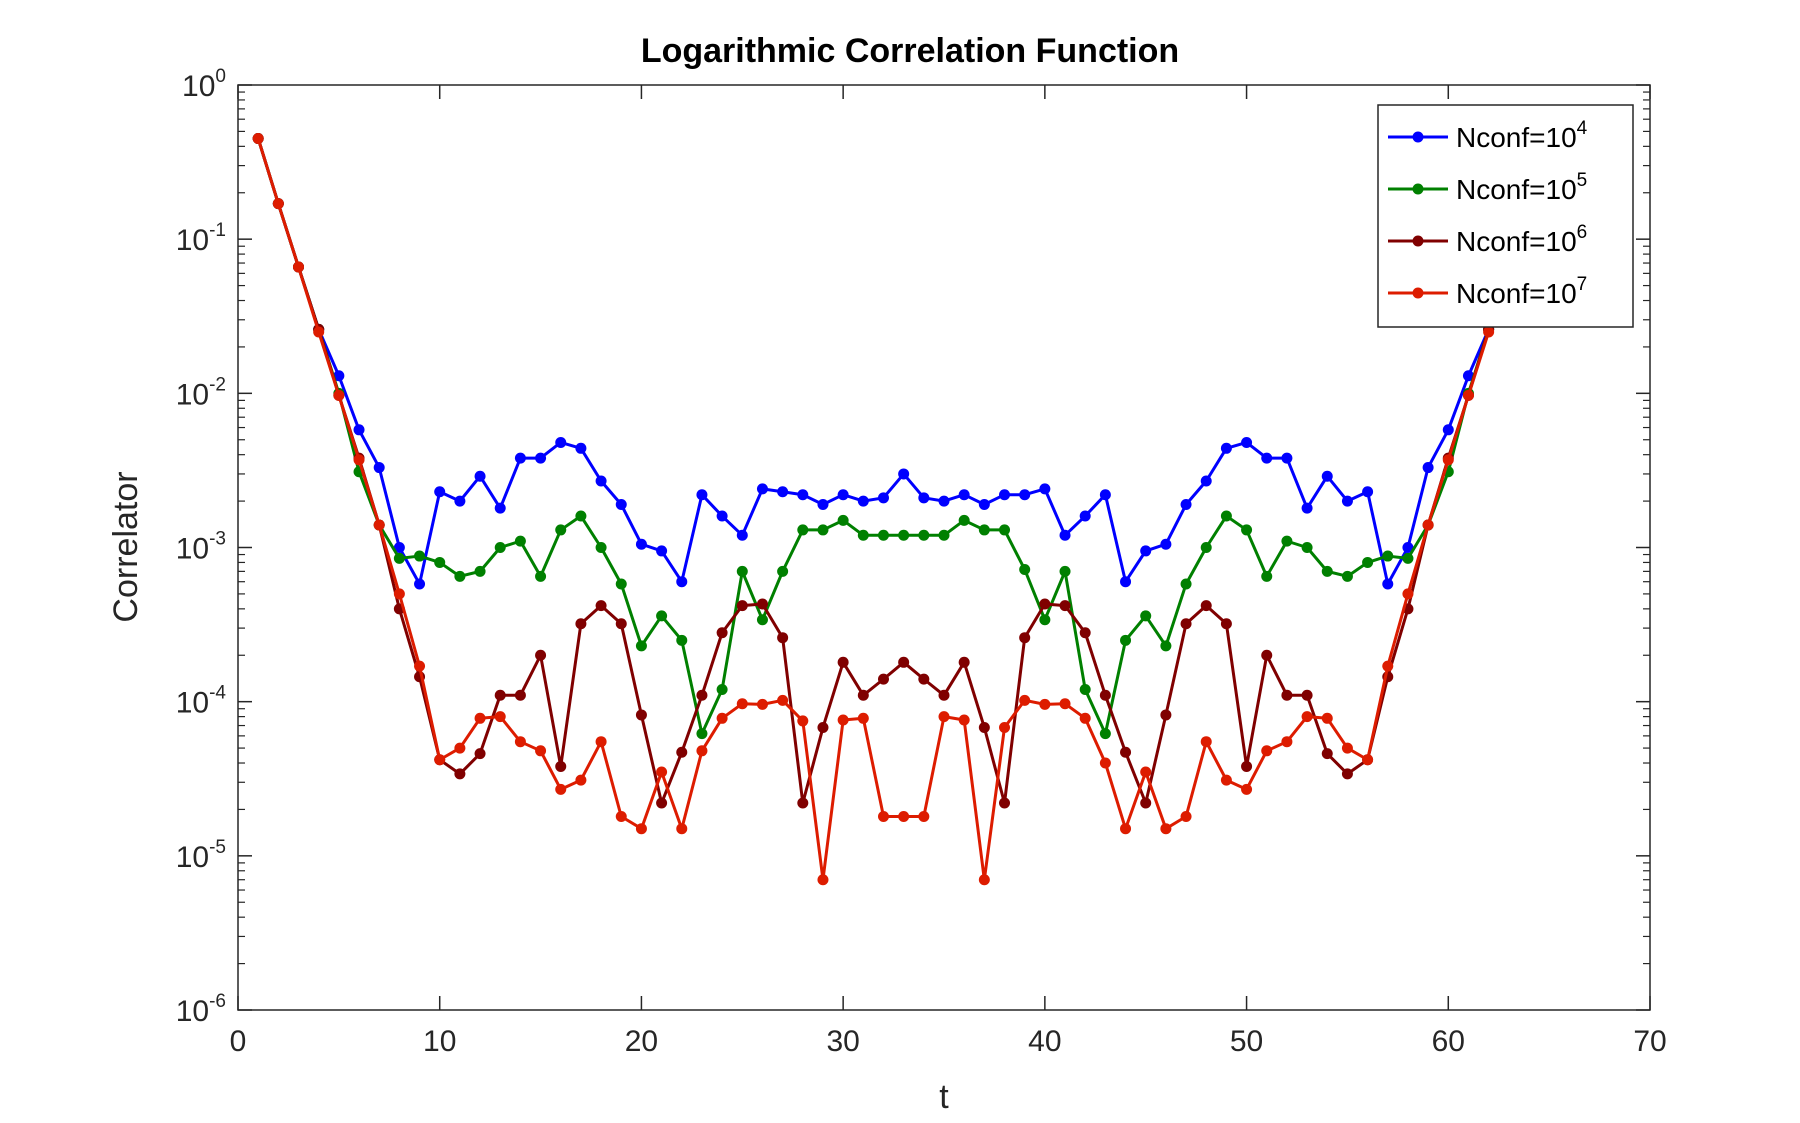  What do you see at coordinates (1521, 187) in the screenshot?
I see `legend-label-1: Nconf=105` at bounding box center [1521, 187].